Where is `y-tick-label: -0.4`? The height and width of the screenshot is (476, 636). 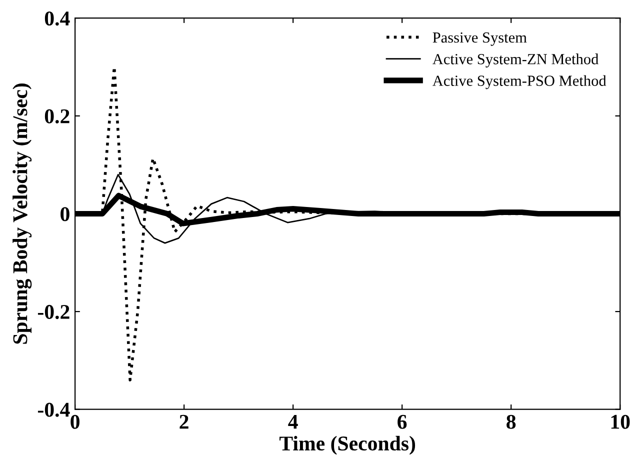
y-tick-label: -0.4 is located at coordinates (54, 409).